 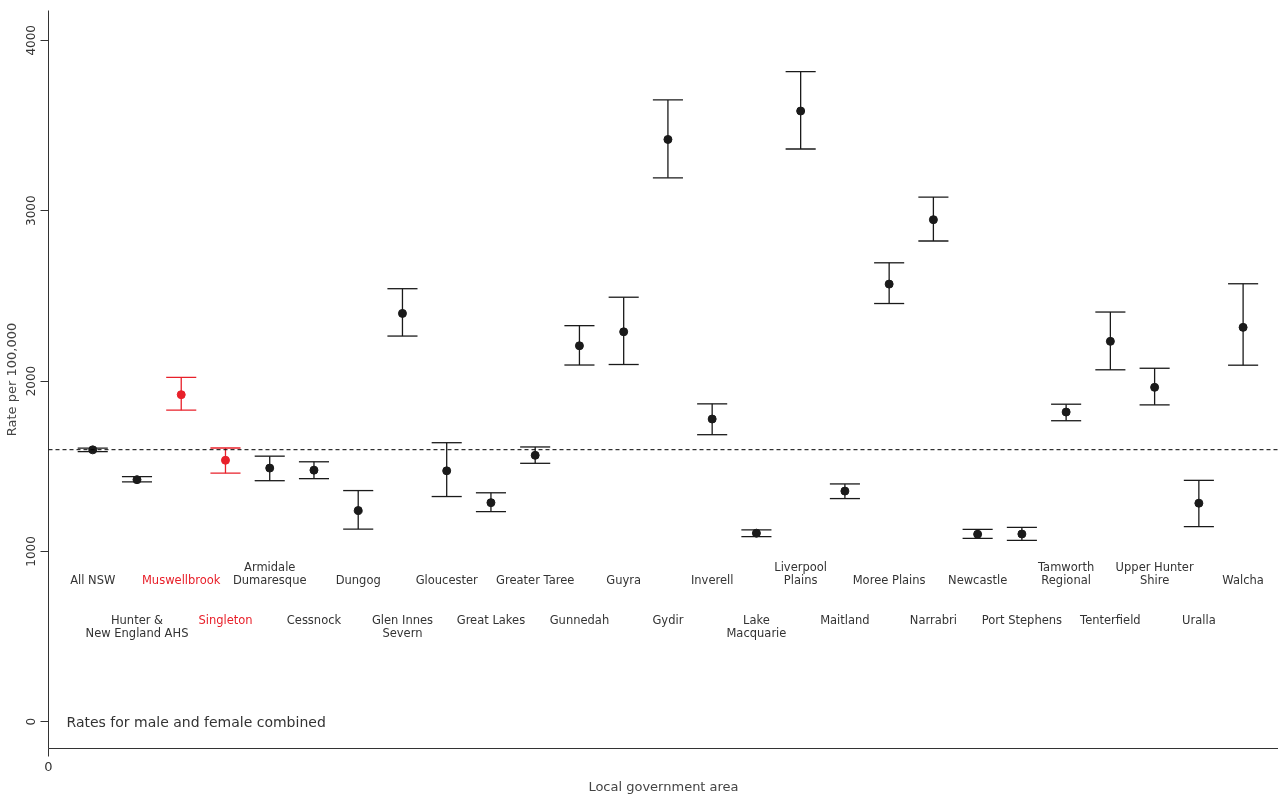 I want to click on x-tick-label: Port Stephens, so click(x=1022, y=619).